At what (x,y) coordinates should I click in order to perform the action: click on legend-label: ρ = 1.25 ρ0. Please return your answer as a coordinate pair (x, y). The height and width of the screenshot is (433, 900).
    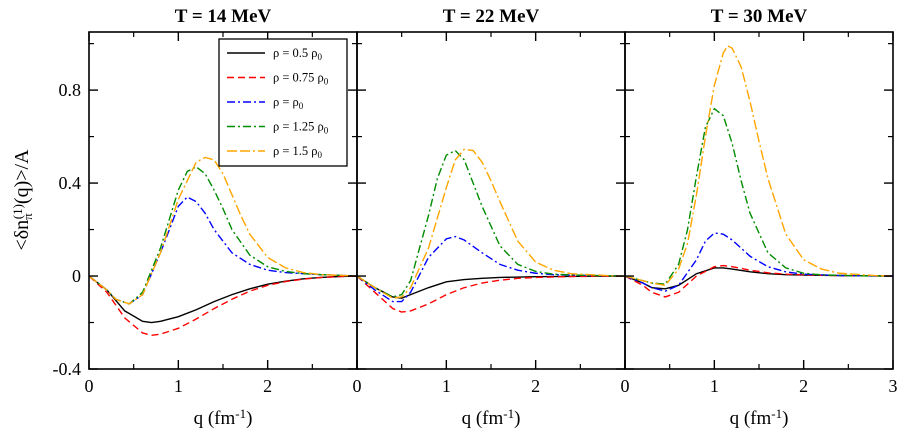
    Looking at the image, I should click on (301, 128).